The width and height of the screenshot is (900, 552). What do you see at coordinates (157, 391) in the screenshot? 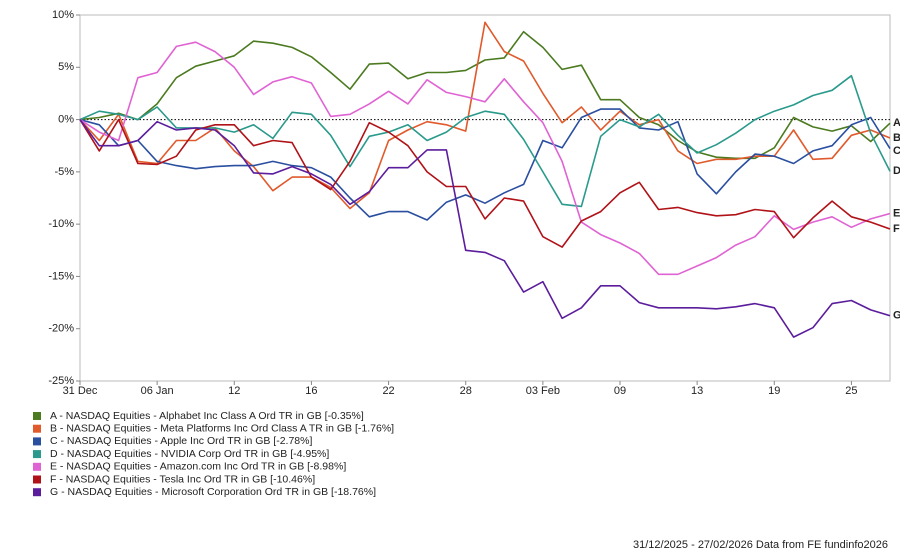
I see `x-tick-label: 06 Jan` at bounding box center [157, 391].